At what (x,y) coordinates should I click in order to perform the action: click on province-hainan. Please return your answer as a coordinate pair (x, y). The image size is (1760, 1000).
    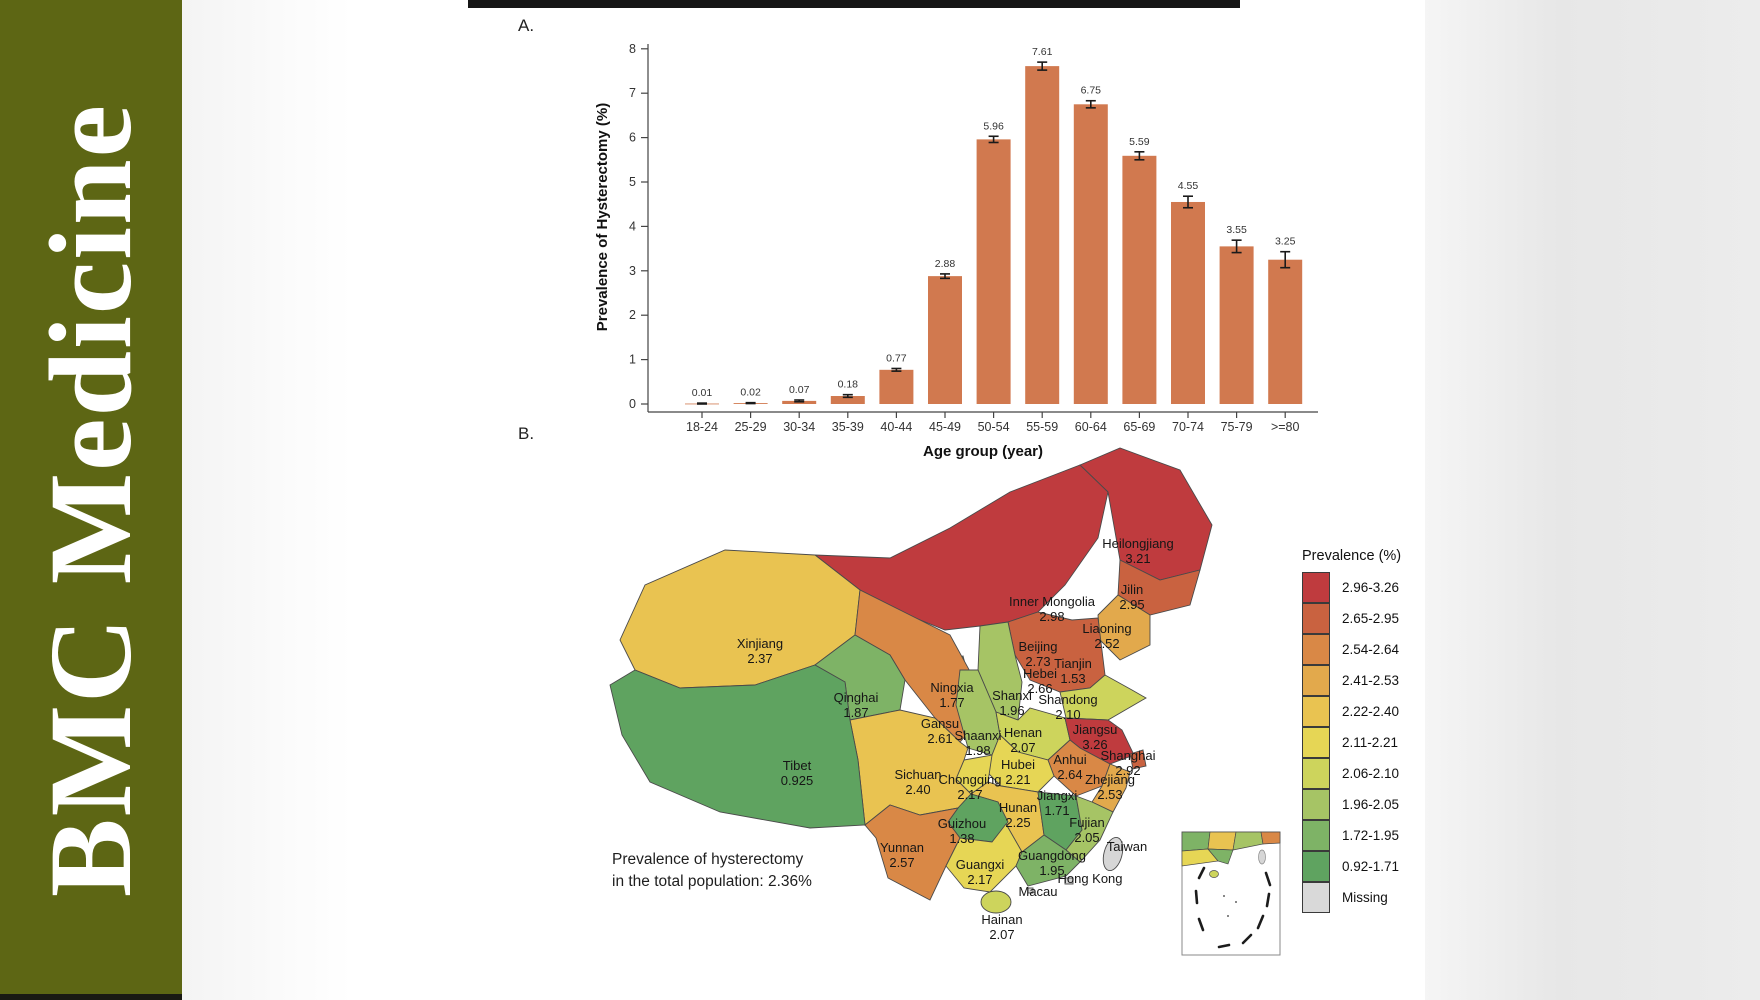
    Looking at the image, I should click on (996, 902).